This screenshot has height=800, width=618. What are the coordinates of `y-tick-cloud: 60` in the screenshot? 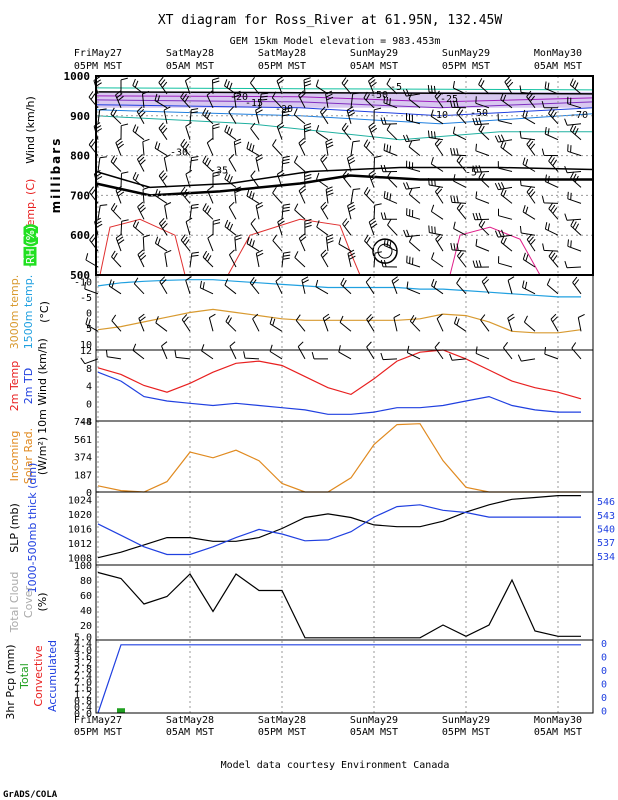 It's located at (86, 596).